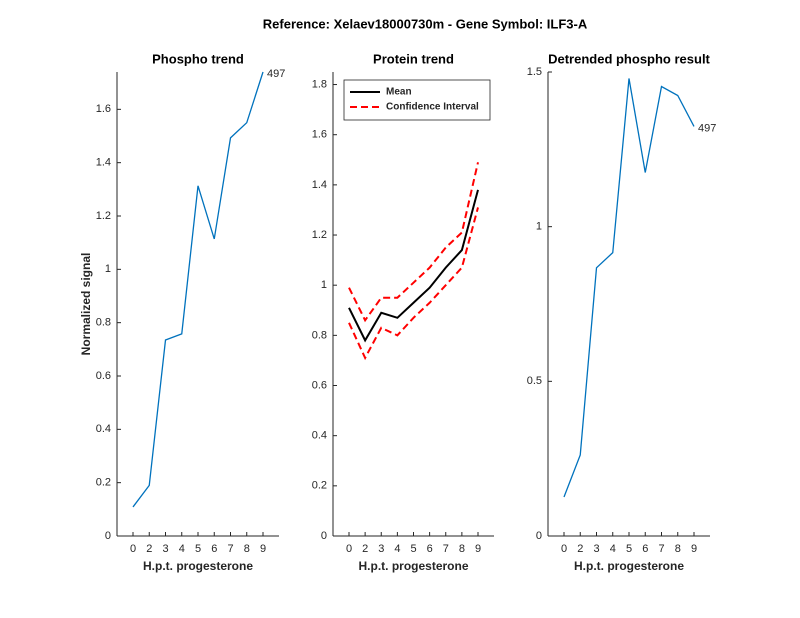  Describe the element at coordinates (198, 58) in the screenshot. I see `axes-title: Phospho trend` at that location.